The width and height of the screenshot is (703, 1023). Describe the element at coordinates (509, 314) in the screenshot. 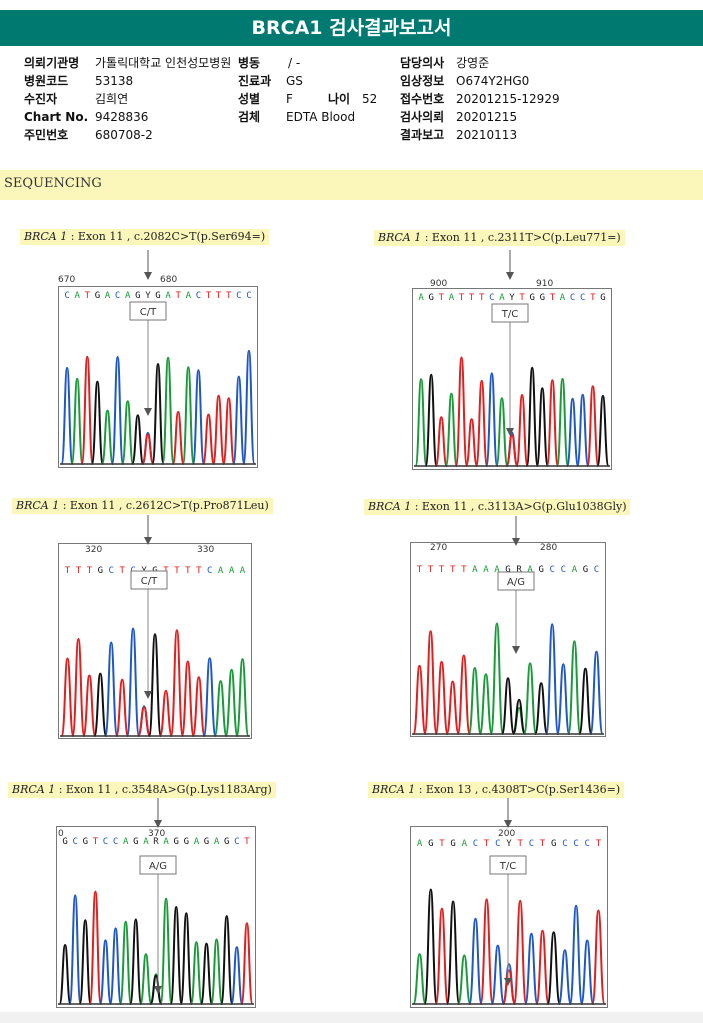

I see `call-label: T/C` at that location.